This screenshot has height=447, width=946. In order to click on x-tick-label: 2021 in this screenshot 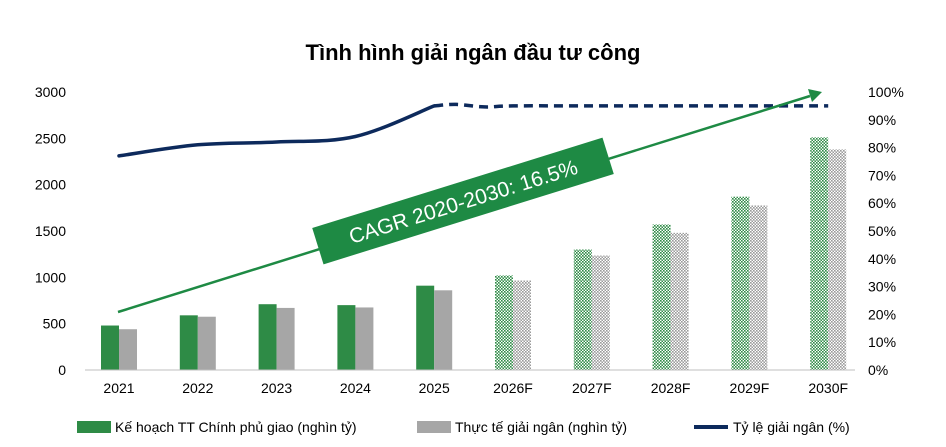, I will do `click(118, 388)`.